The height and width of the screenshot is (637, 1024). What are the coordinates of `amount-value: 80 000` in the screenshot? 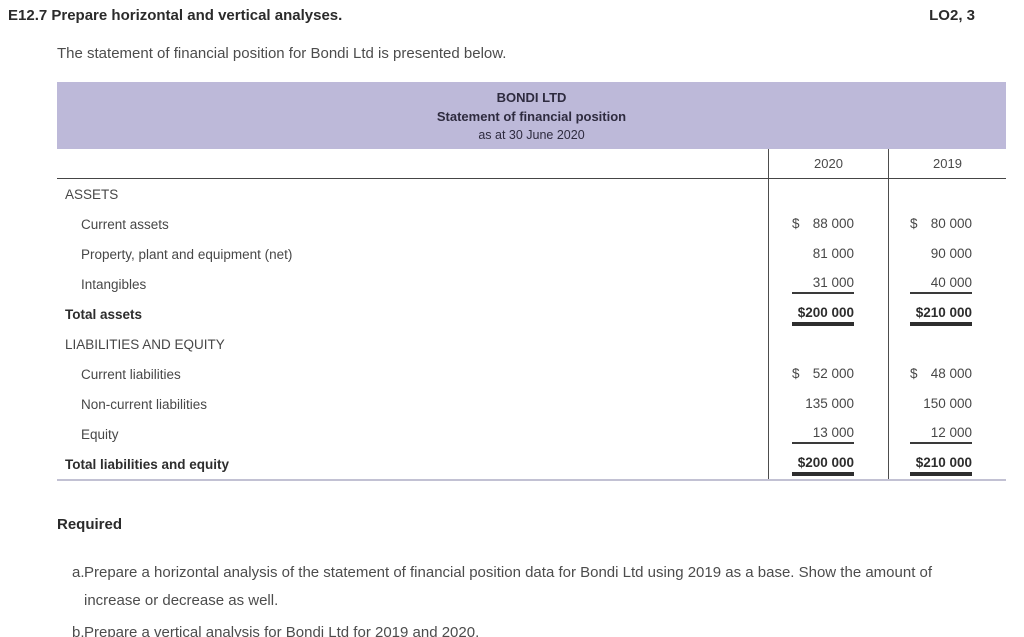 It's located at (951, 223).